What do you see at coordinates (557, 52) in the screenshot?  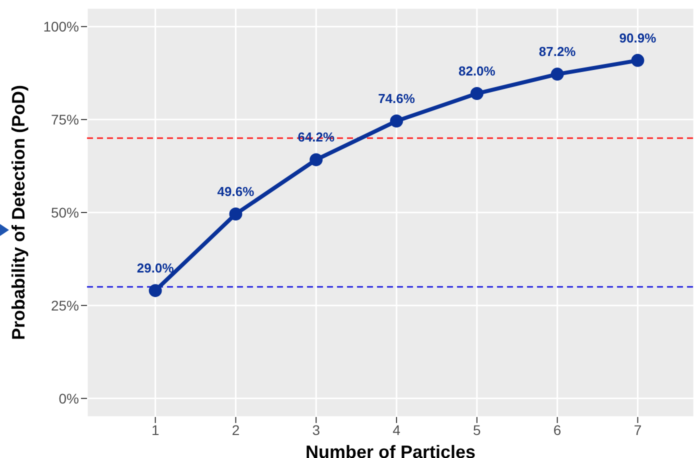 I see `data-label: 87.2%` at bounding box center [557, 52].